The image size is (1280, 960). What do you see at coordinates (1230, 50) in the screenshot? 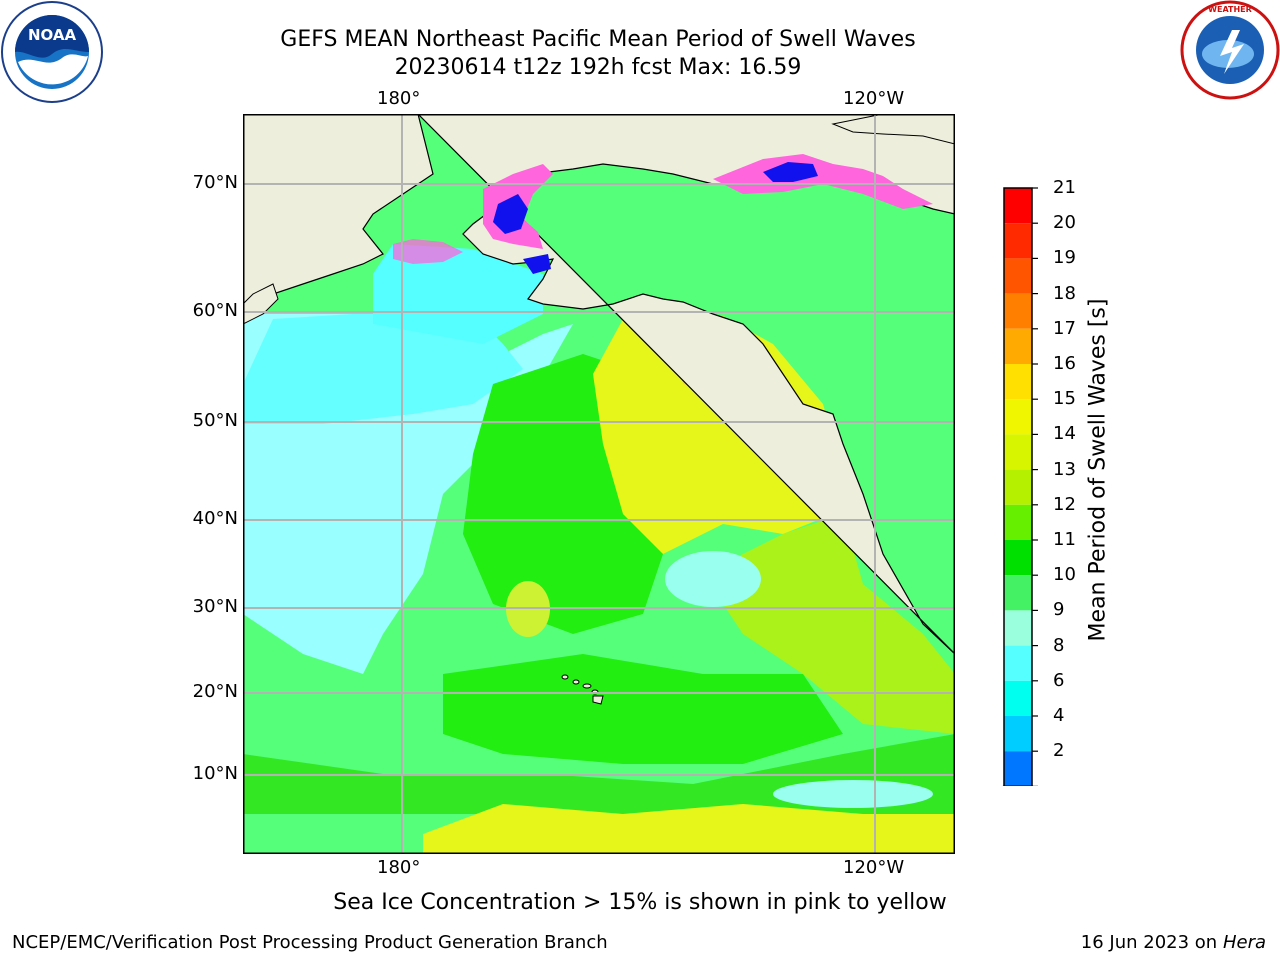
I see `nws-logo-icon: WEATHER` at bounding box center [1230, 50].